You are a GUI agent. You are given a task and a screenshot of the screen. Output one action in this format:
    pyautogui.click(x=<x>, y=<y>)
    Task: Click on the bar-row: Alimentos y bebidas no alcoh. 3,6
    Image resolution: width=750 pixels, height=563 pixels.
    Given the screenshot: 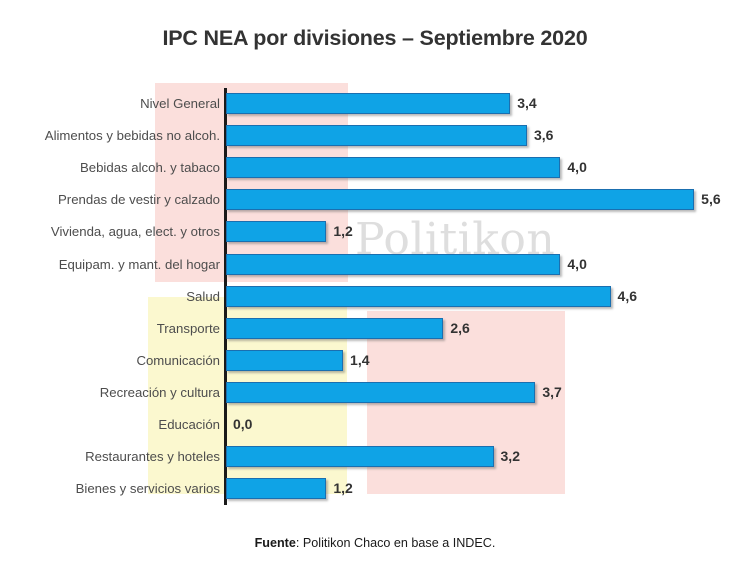 What is the action you would take?
    pyautogui.click(x=375, y=141)
    